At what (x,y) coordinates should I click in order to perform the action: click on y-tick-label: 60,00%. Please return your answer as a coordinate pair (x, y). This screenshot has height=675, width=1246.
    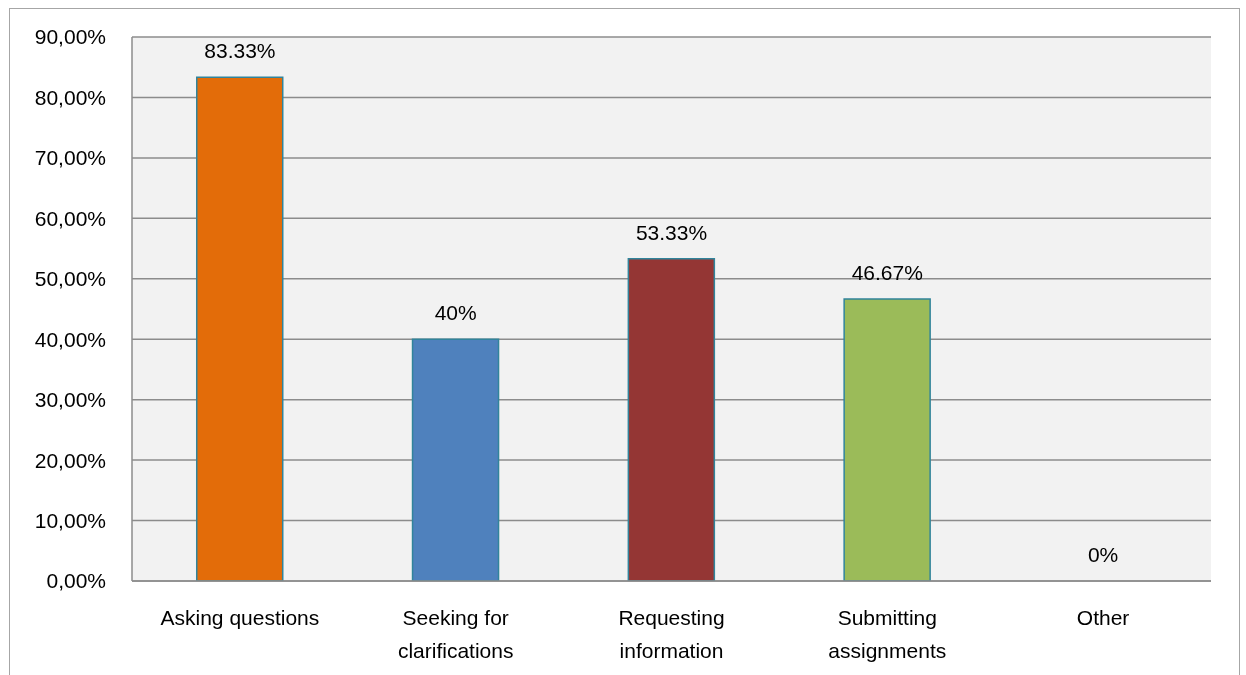
    Looking at the image, I should click on (70, 218).